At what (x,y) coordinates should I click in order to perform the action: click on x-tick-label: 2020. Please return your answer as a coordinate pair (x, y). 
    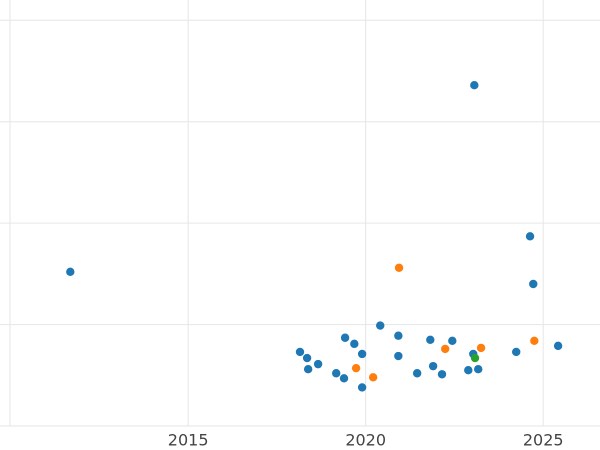
    Looking at the image, I should click on (365, 440).